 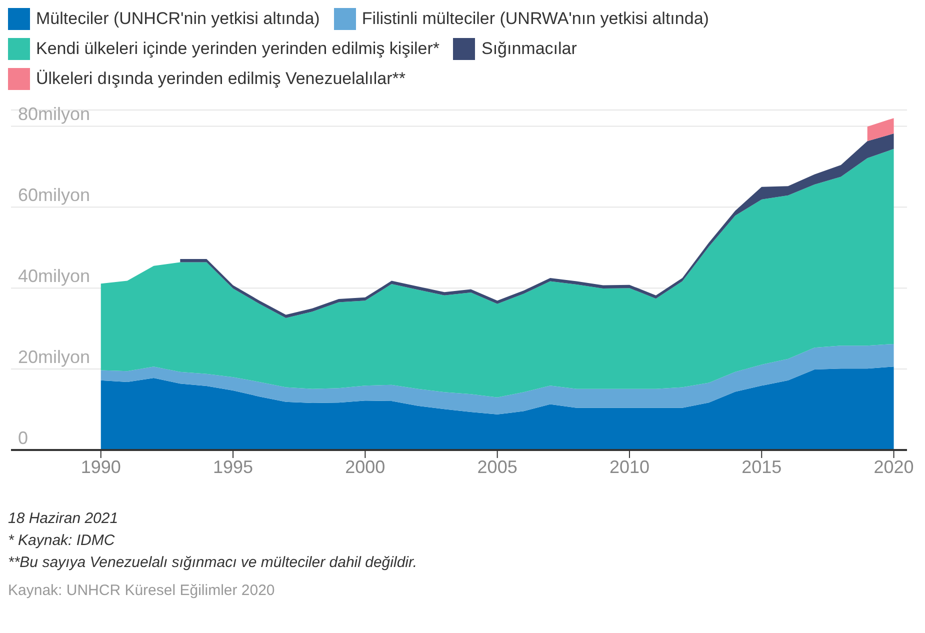 What do you see at coordinates (142, 591) in the screenshot?
I see `text: Kaynak: UNHCR Küresel Eğilimler 2020` at bounding box center [142, 591].